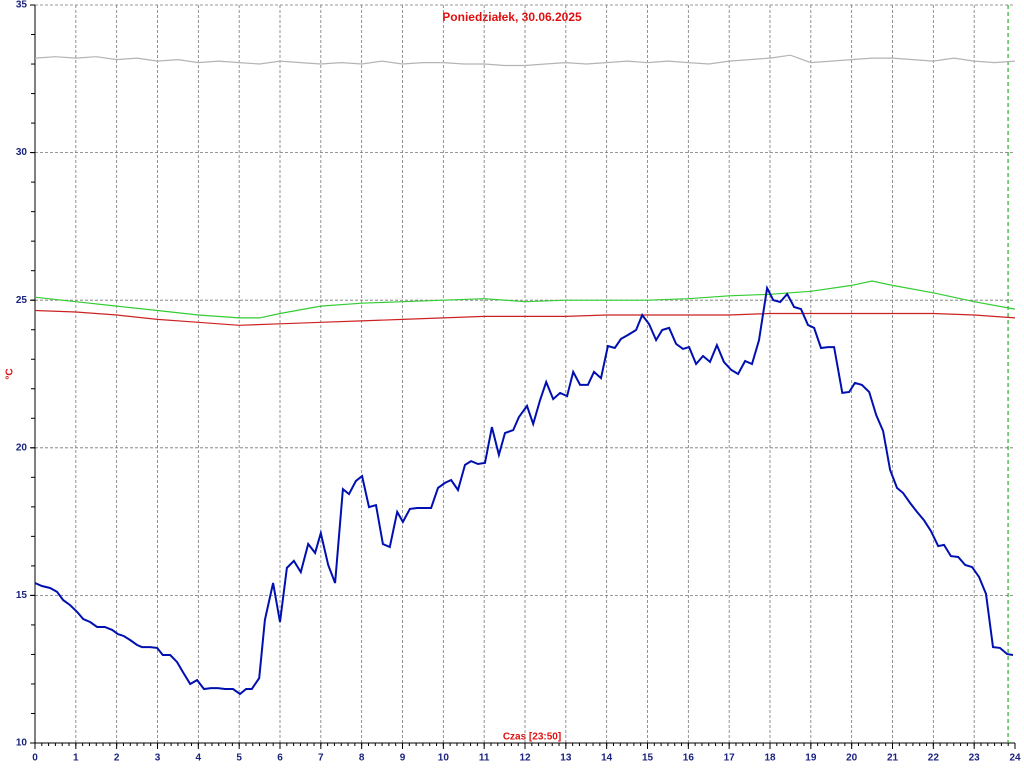  Describe the element at coordinates (730, 758) in the screenshot. I see `x-tick-label: 17` at that location.